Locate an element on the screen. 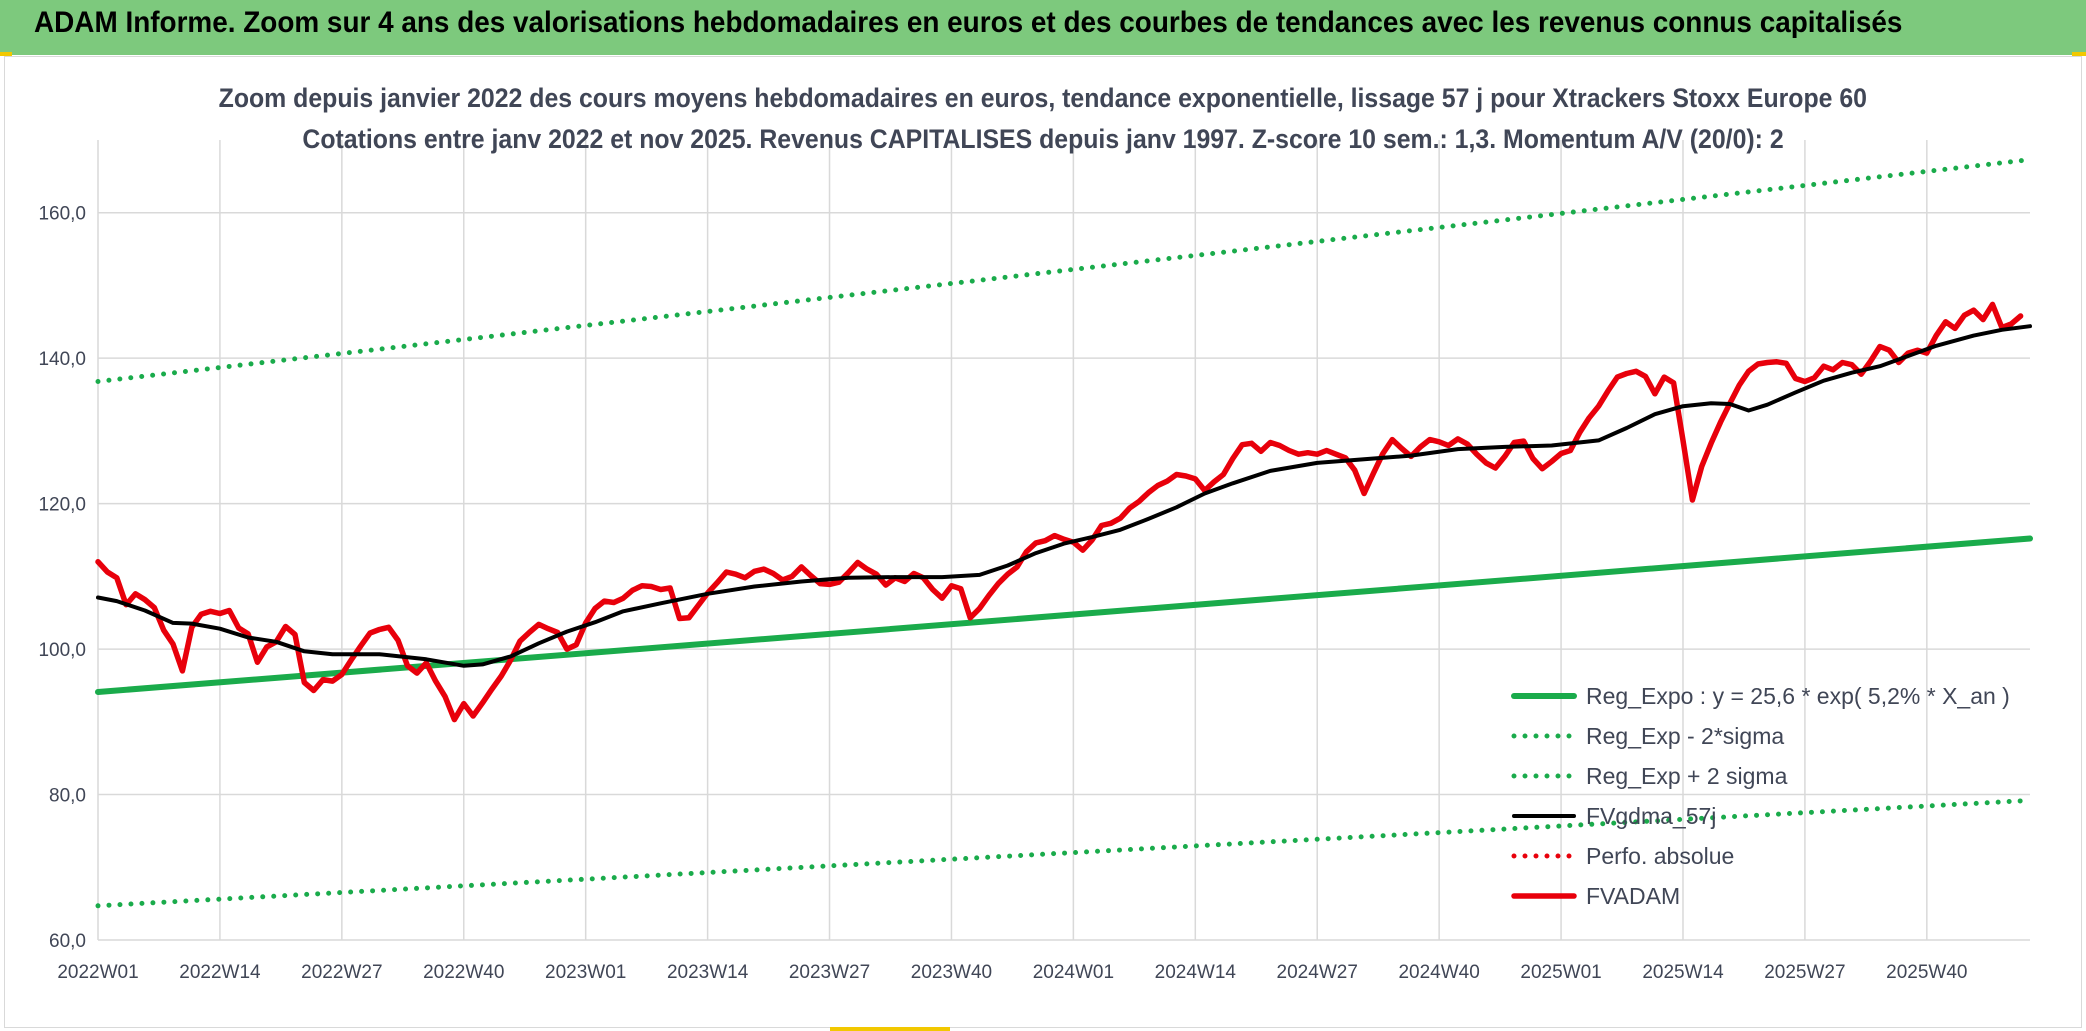  y-tick-label: 100,0 is located at coordinates (62, 650).